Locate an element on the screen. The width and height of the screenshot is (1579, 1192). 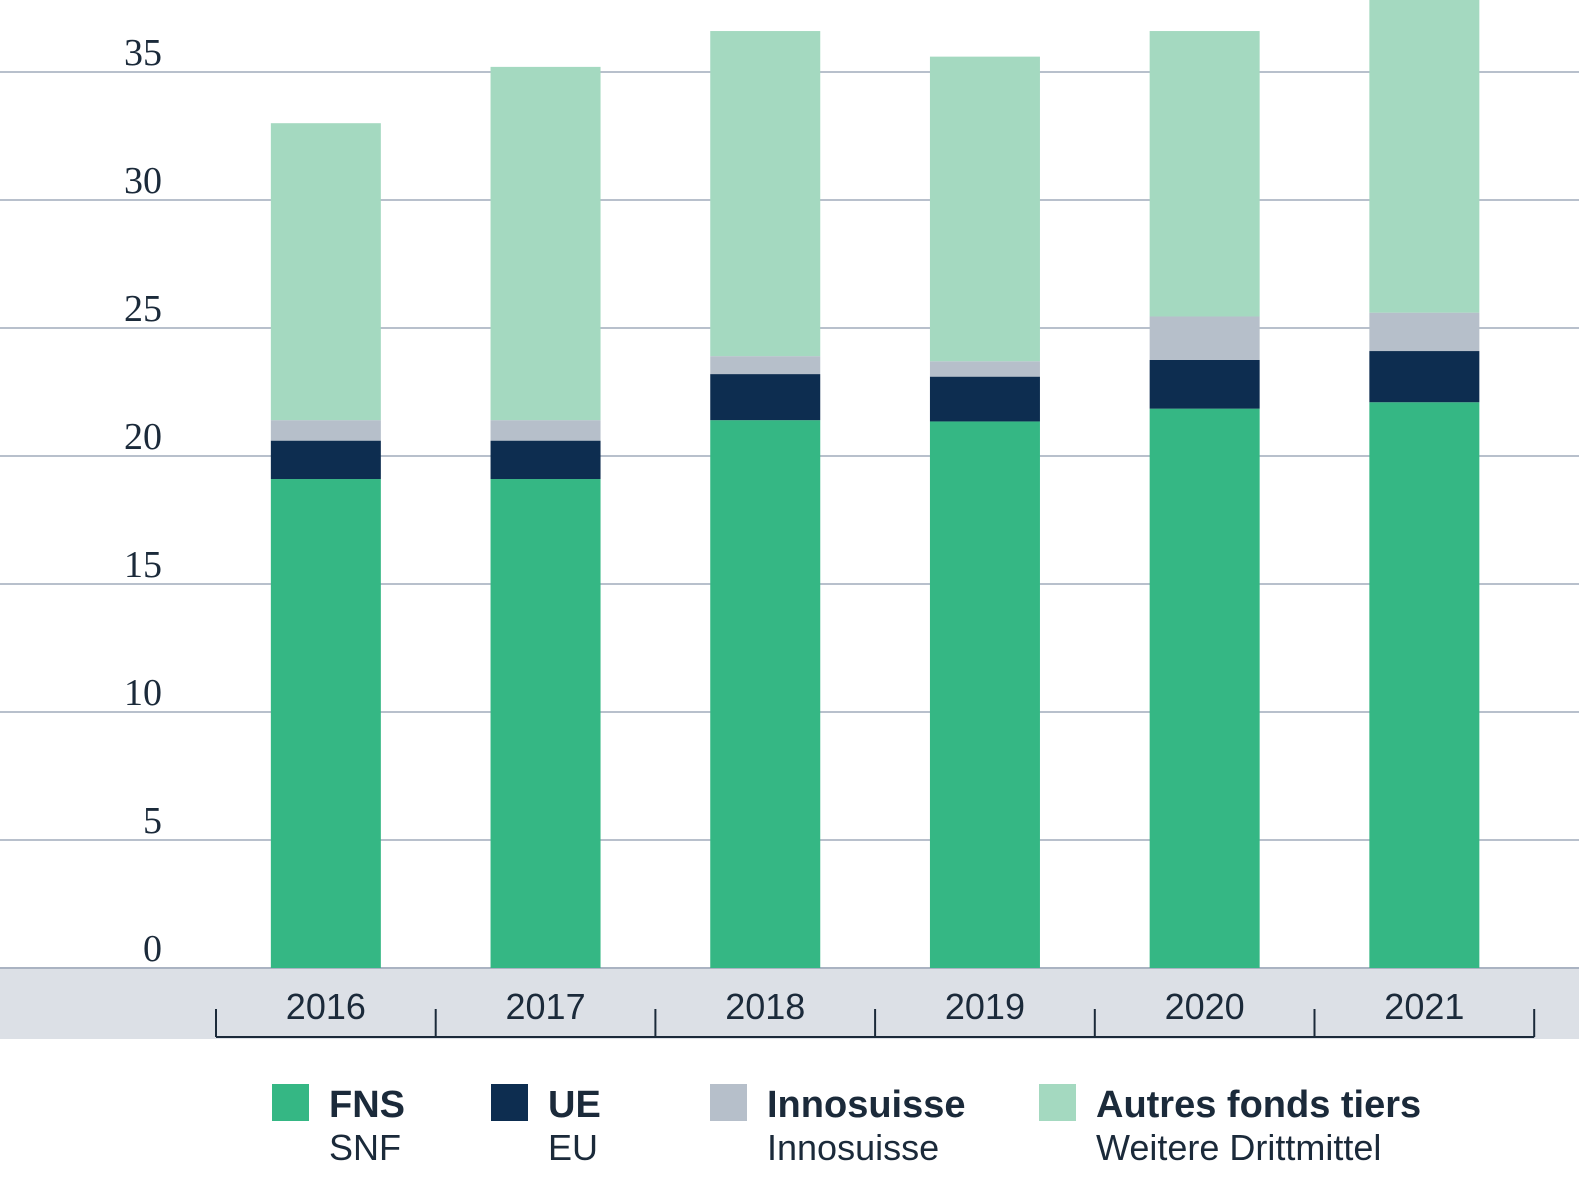
bar-segment-innosuisse-2021 is located at coordinates (1424, 332).